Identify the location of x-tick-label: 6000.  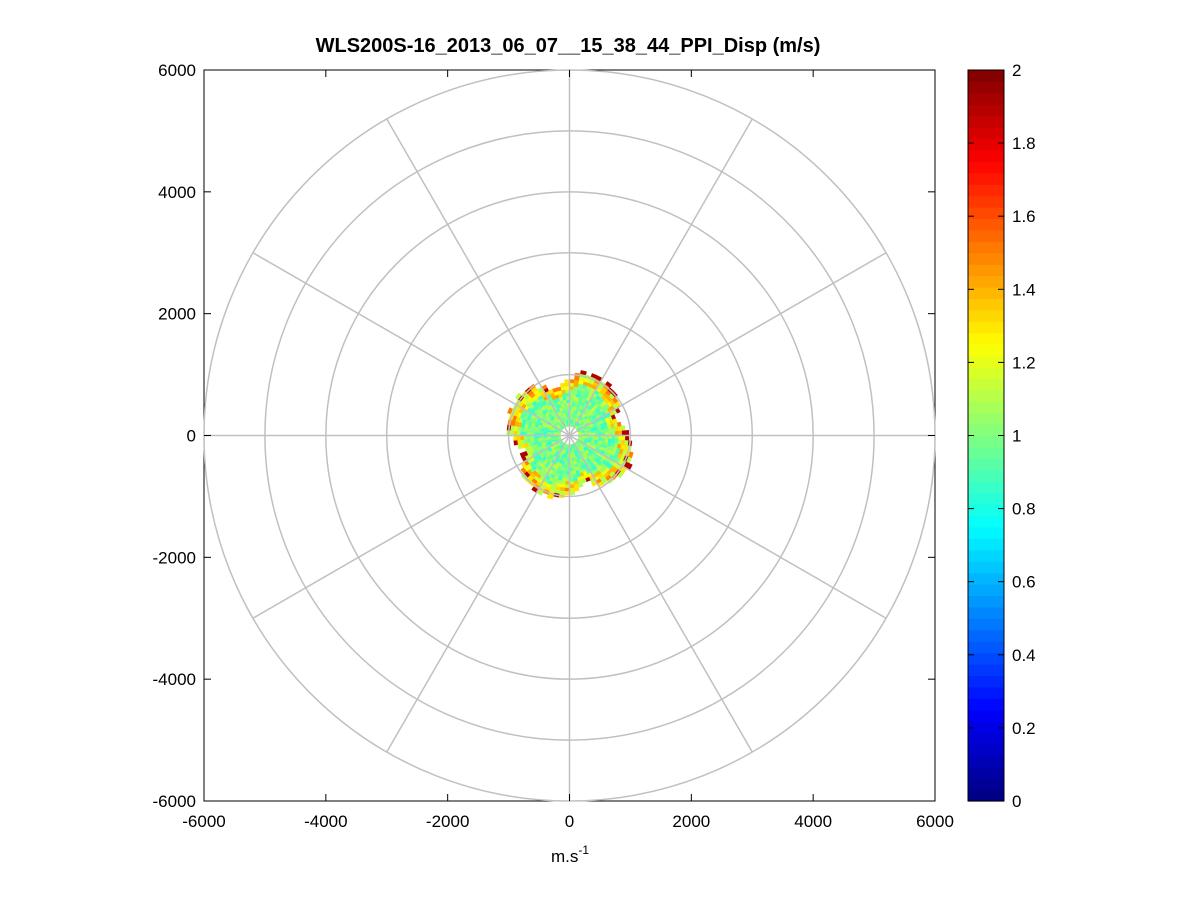
(935, 821).